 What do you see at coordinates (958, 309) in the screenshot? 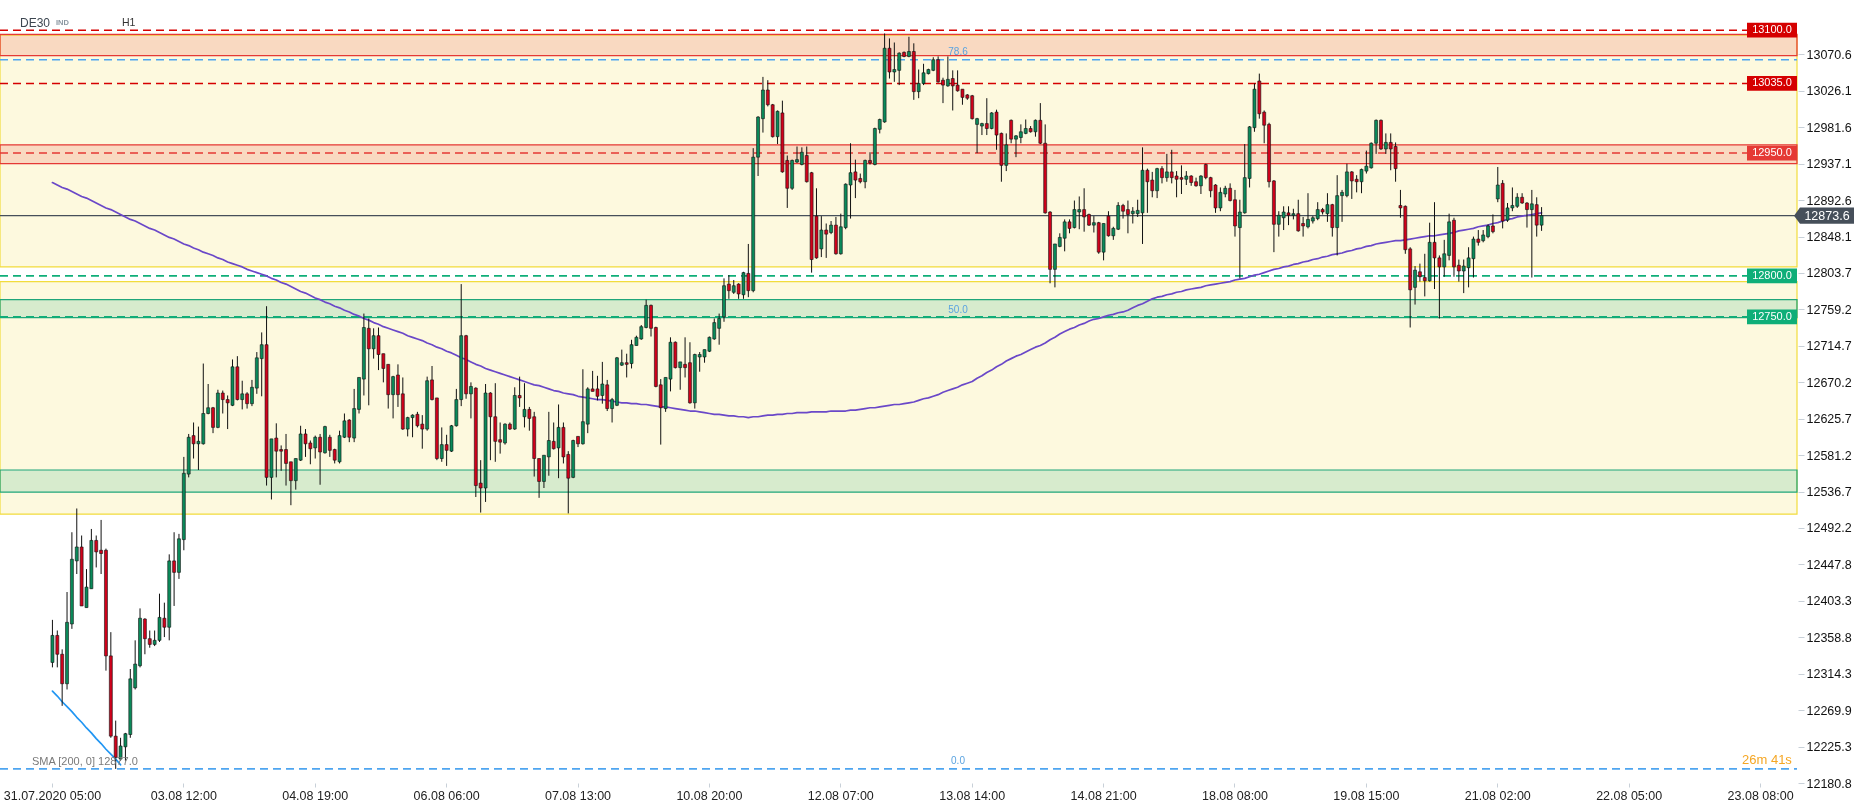
I see `annotation: 50.0` at bounding box center [958, 309].